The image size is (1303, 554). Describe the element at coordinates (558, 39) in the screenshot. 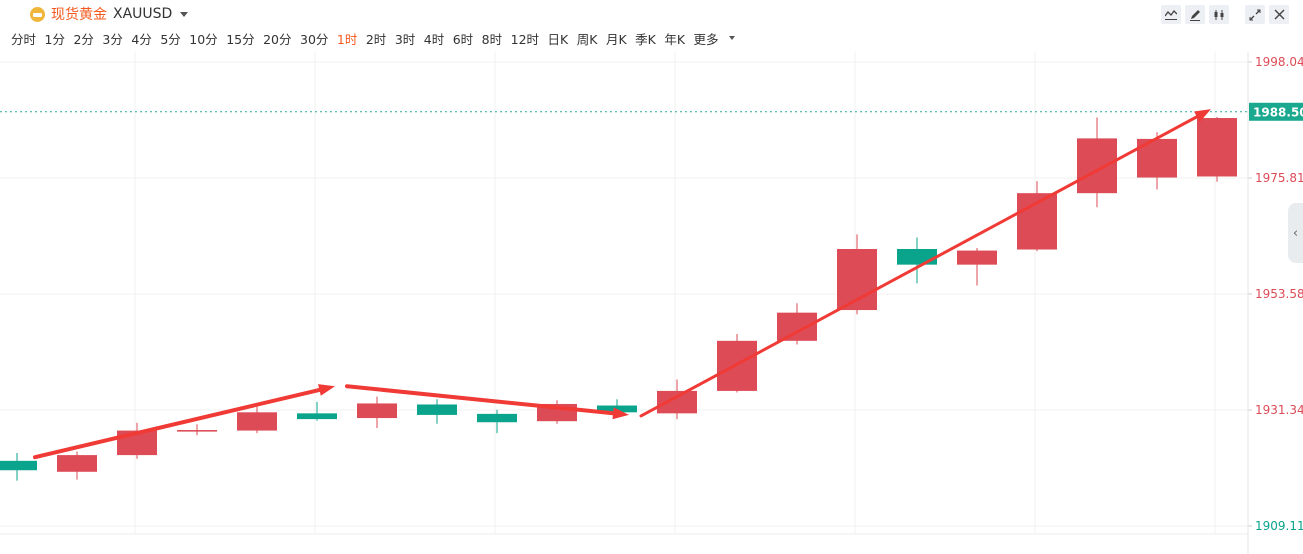

I see `period-tab: 日K` at that location.